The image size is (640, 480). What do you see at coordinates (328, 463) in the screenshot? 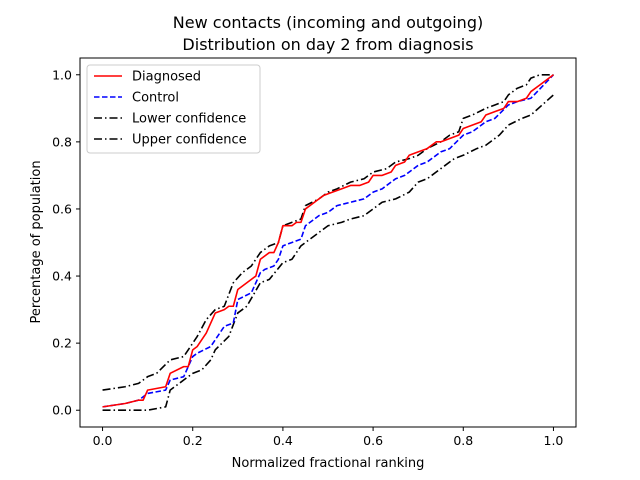
I see `x-axis-label: Normalized fractional ranking` at bounding box center [328, 463].